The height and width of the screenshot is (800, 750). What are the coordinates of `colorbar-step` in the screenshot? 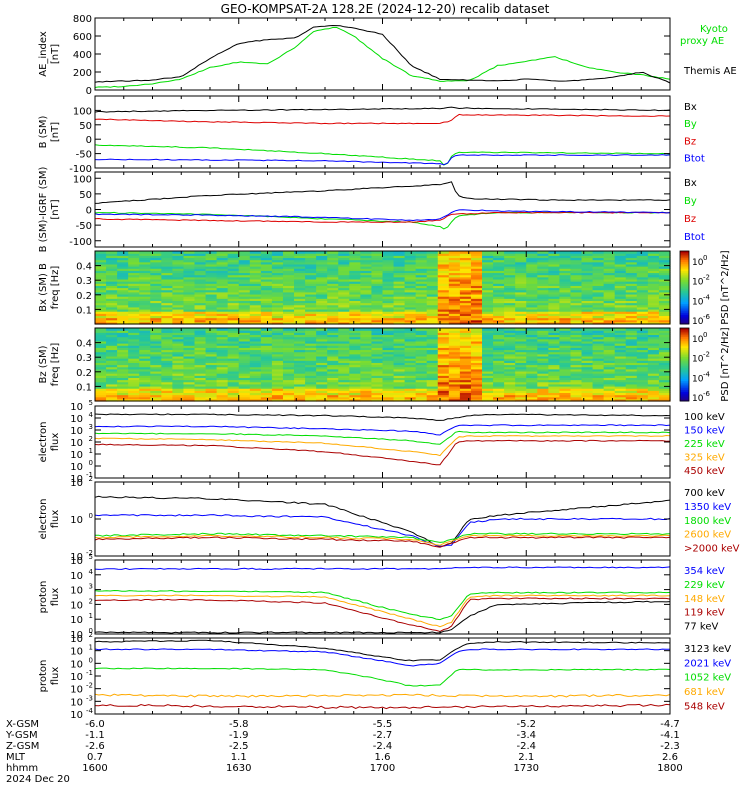 It's located at (684, 318).